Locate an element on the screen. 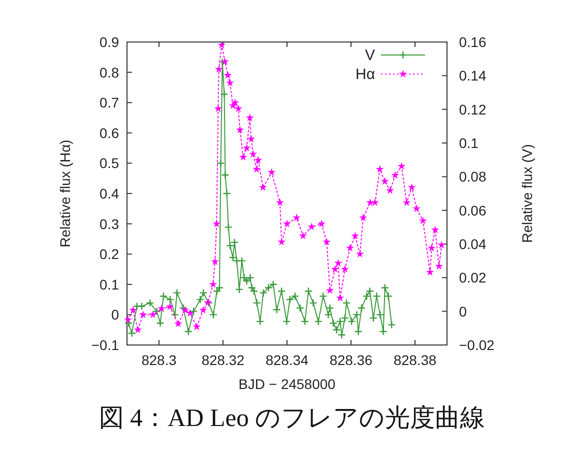 This screenshot has width=571, height=457. y-tick-label: −0.1 is located at coordinates (105, 345).